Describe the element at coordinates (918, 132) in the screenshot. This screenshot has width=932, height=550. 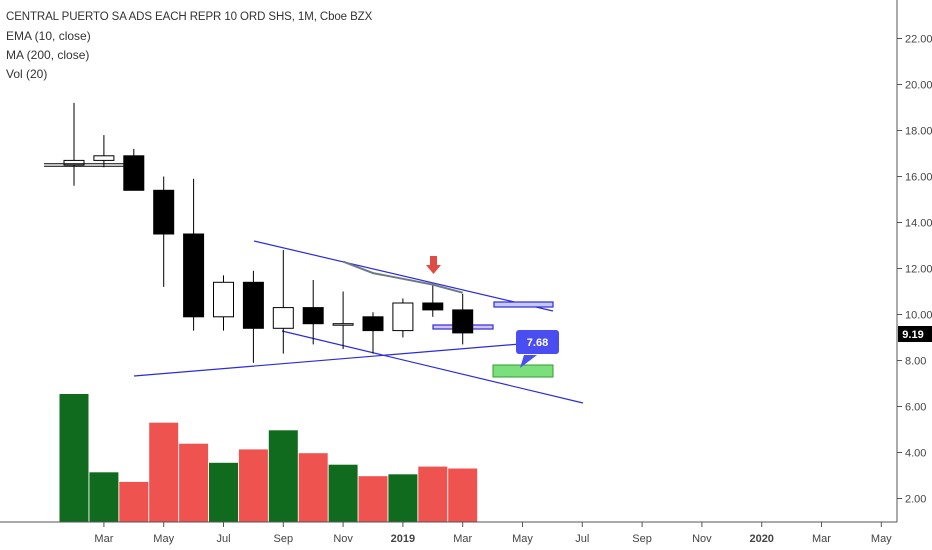
I see `y-tick-label: 18.00` at that location.